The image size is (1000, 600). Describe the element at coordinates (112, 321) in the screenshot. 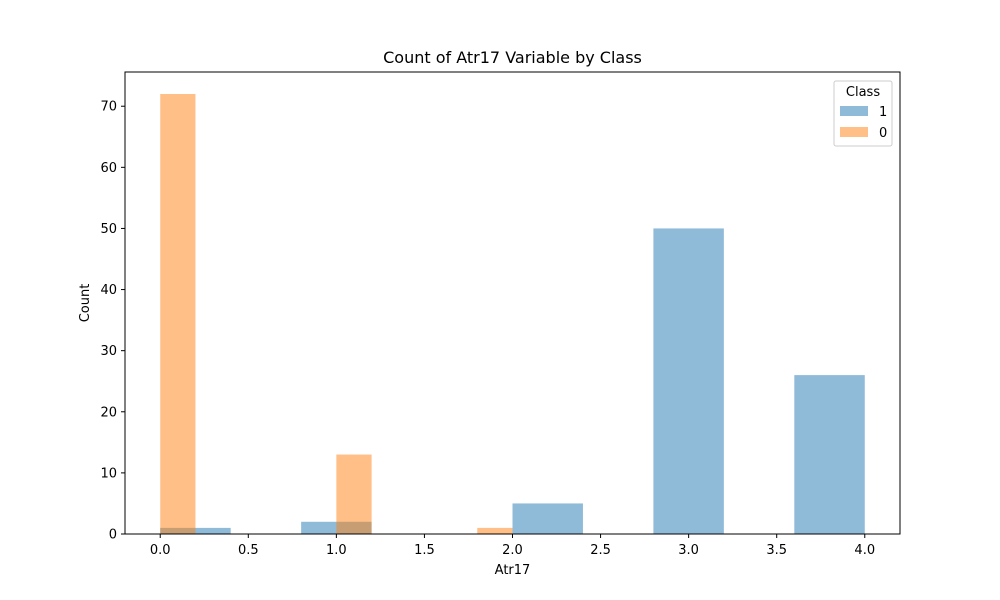

I see `y-axis-ticks: 0 10 20 30 40 50 60 70` at that location.